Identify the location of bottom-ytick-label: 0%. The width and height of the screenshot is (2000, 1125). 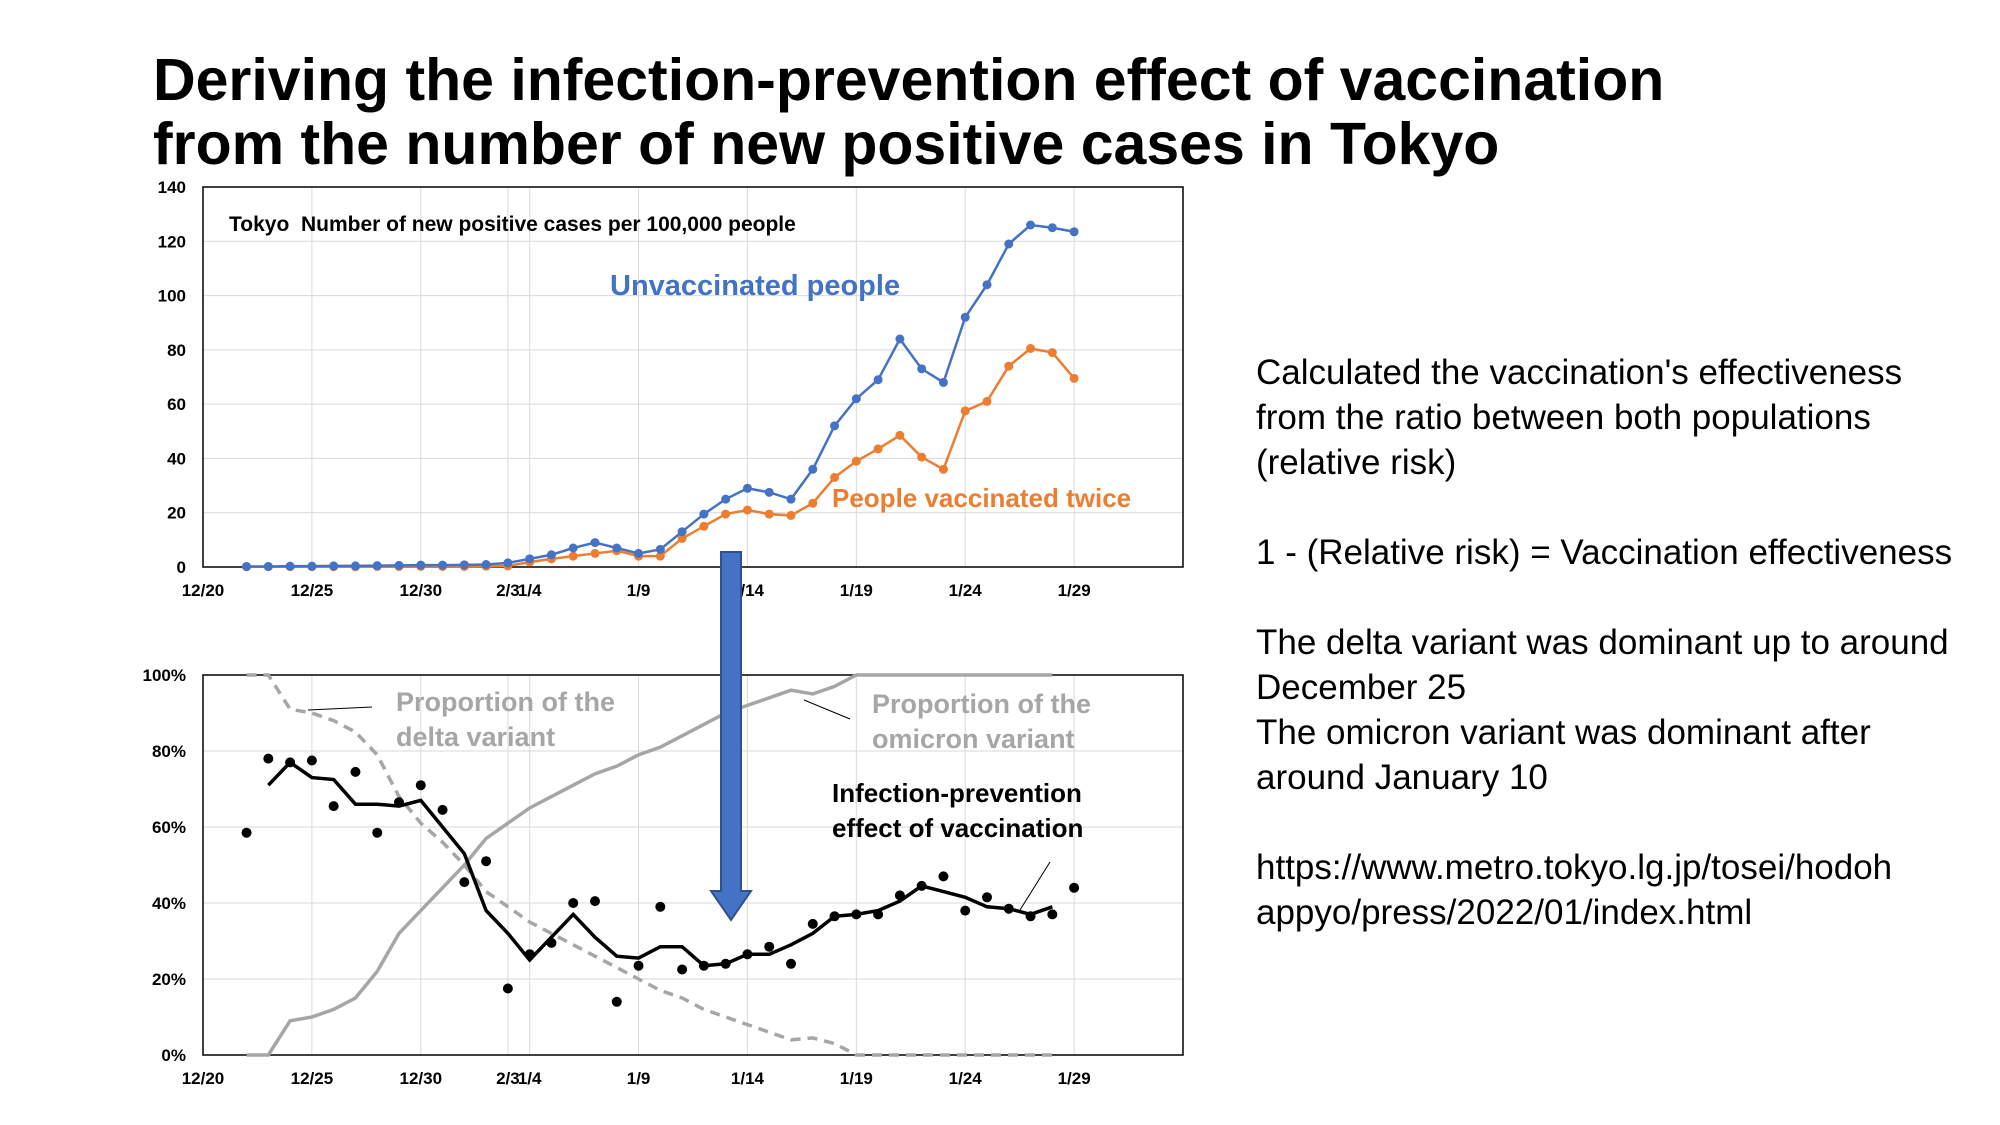
(173, 1055).